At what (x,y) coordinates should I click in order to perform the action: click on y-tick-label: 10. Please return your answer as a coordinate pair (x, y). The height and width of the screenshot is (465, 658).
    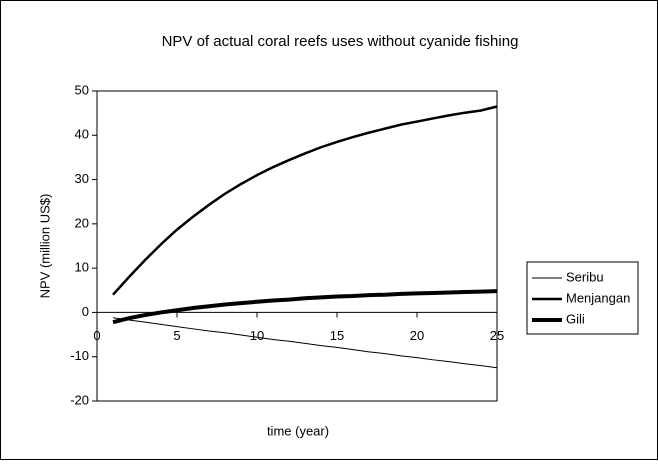
    Looking at the image, I should click on (82, 267).